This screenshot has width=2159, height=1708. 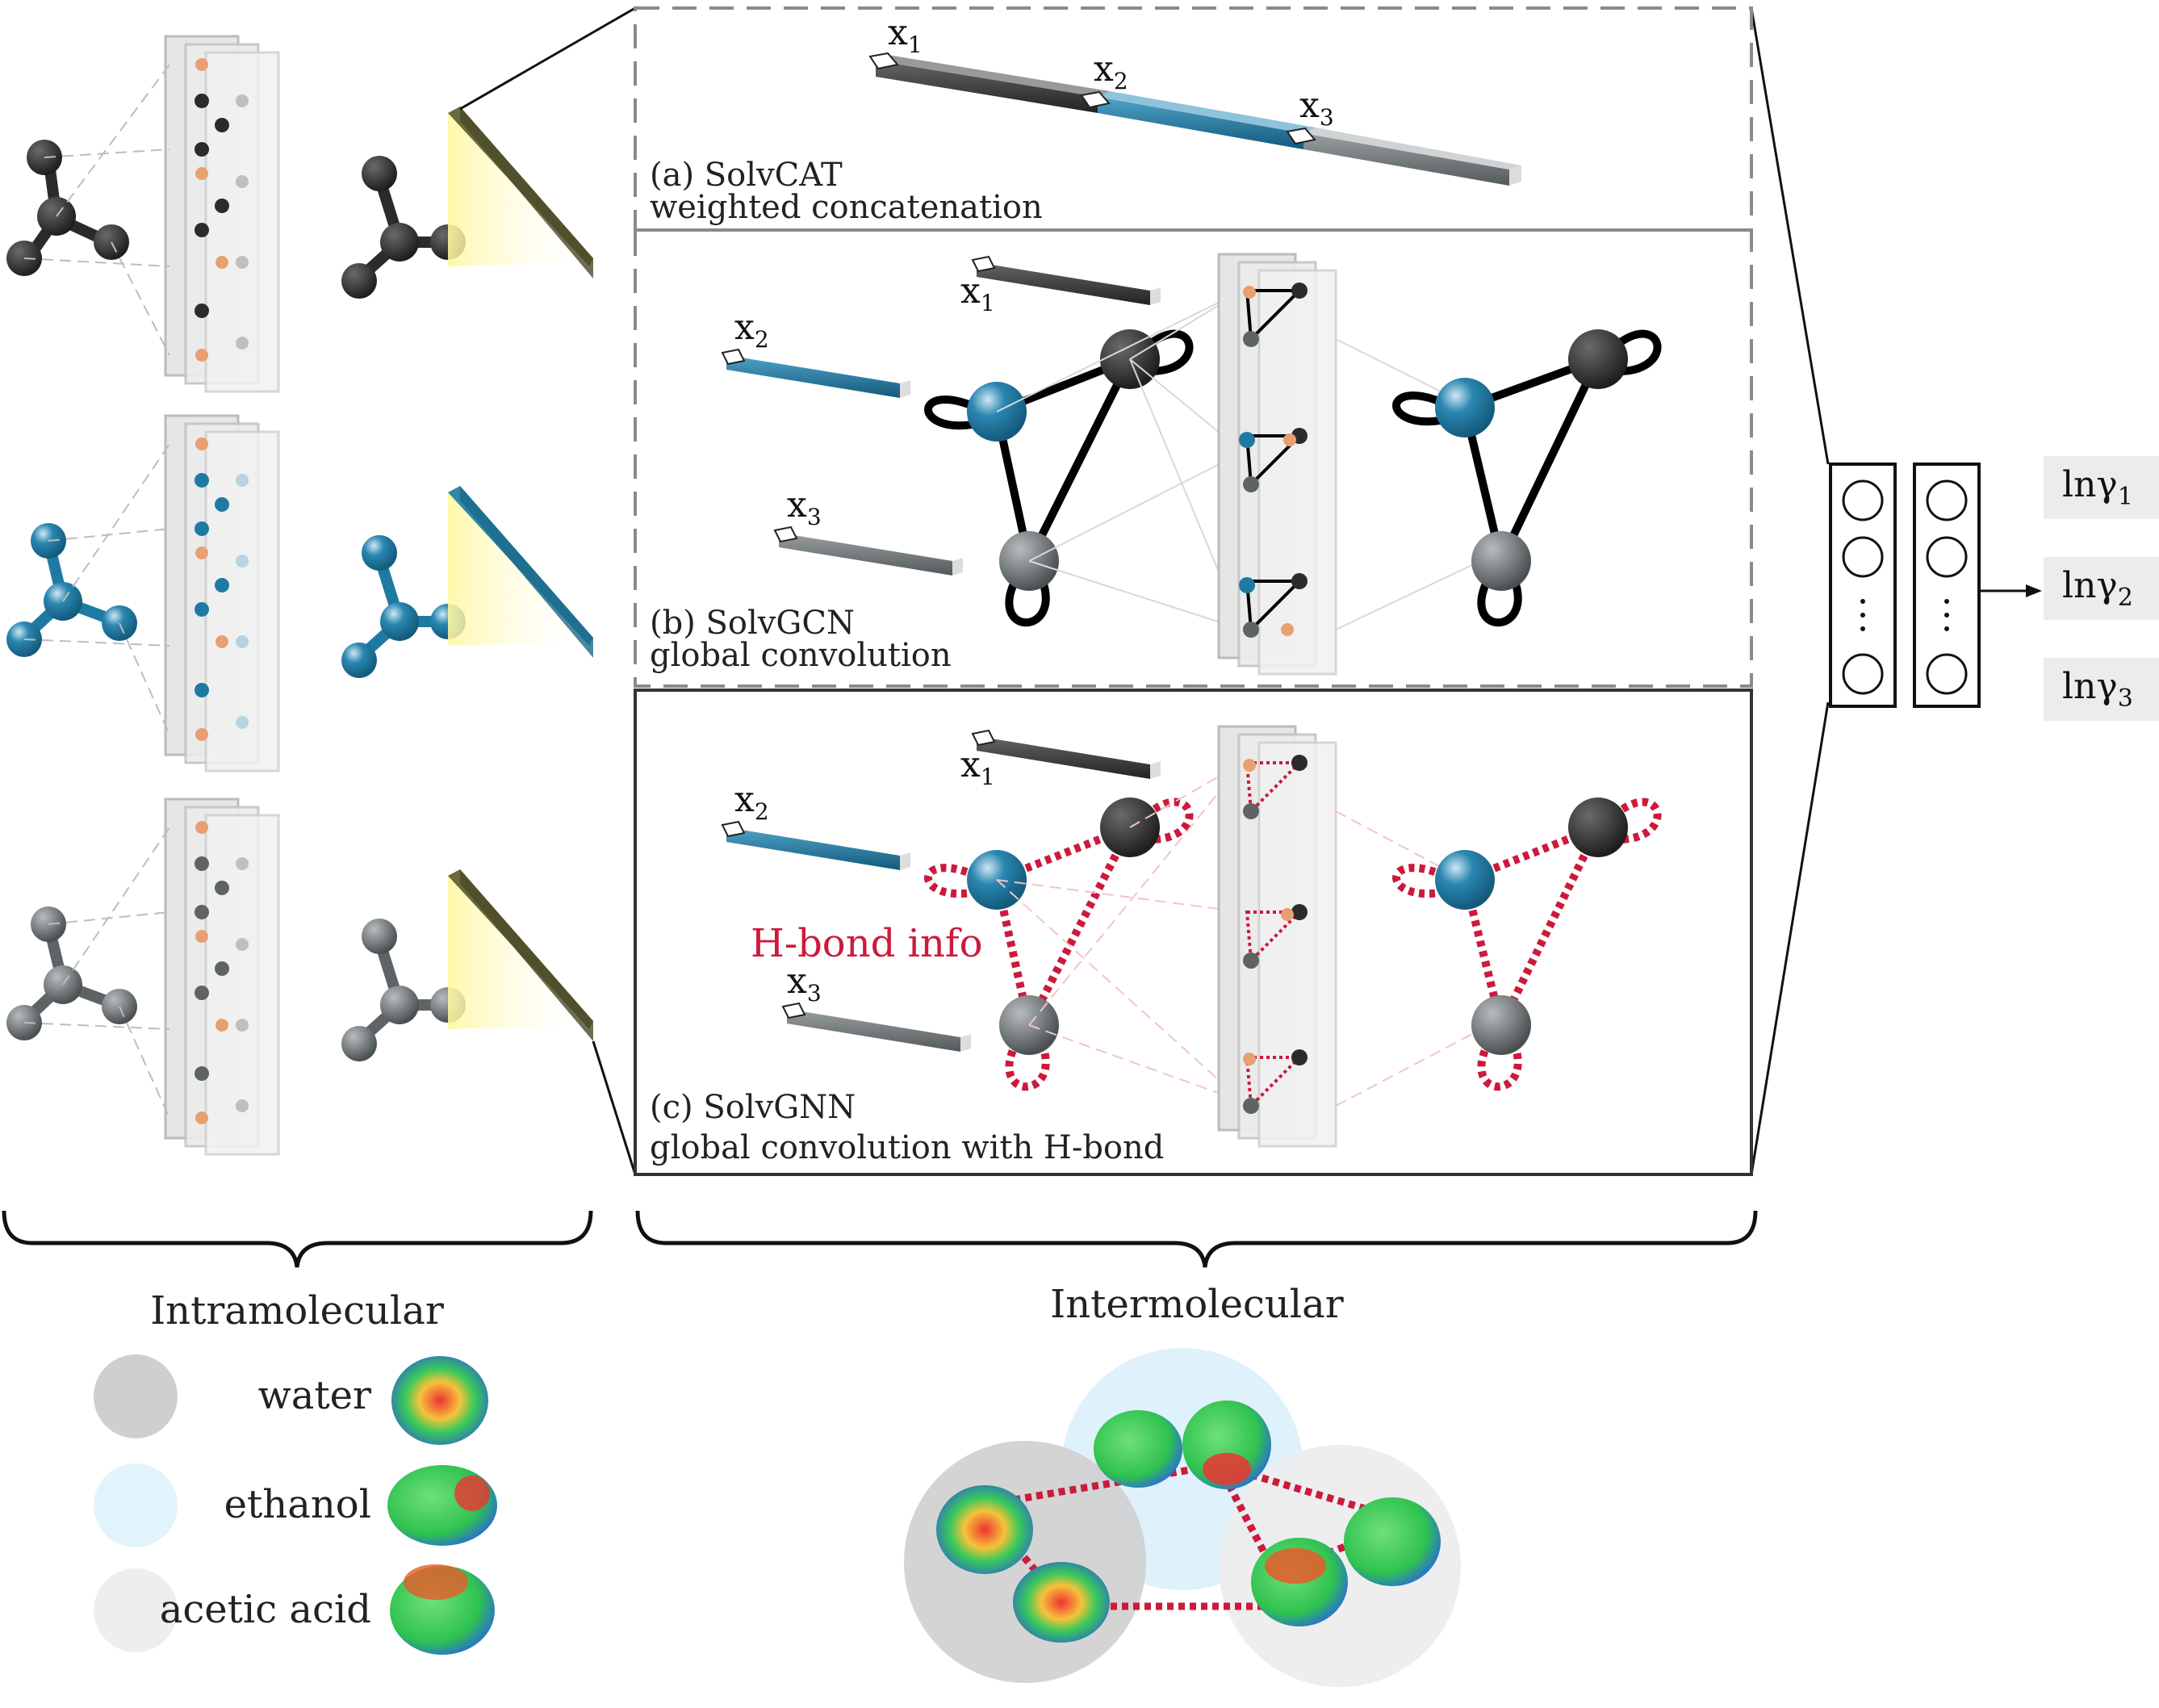 I want to click on legend-swatch-ethanol, so click(x=136, y=1505).